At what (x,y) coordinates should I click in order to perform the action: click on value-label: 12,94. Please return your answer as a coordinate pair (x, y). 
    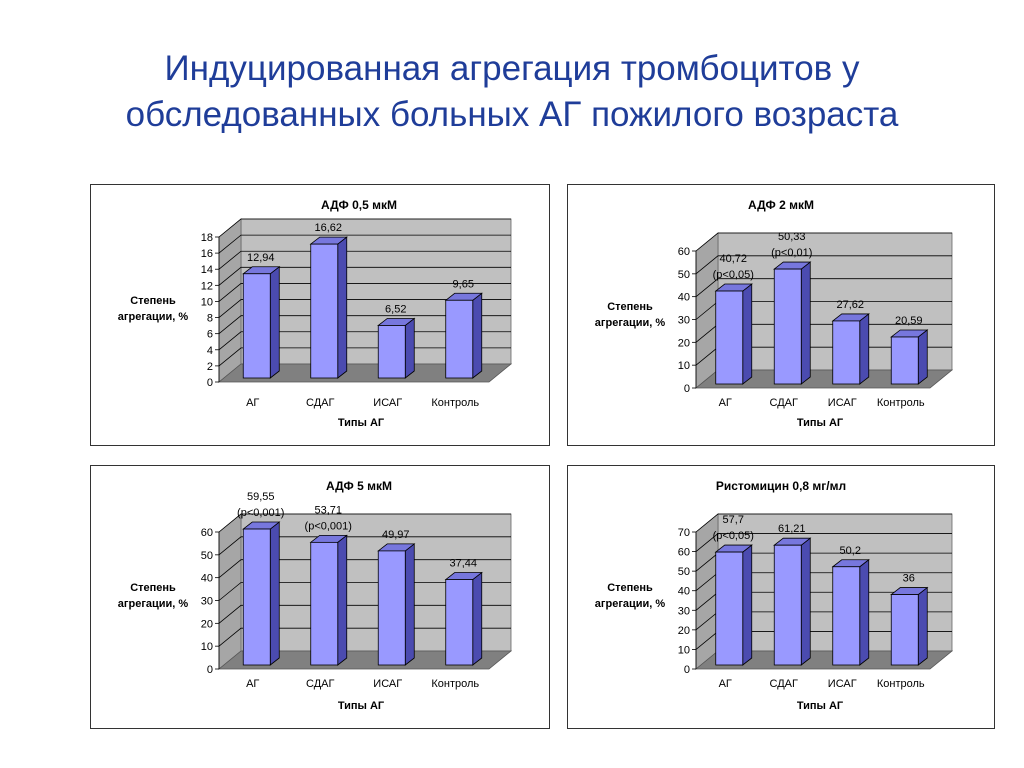
    Looking at the image, I should click on (261, 258).